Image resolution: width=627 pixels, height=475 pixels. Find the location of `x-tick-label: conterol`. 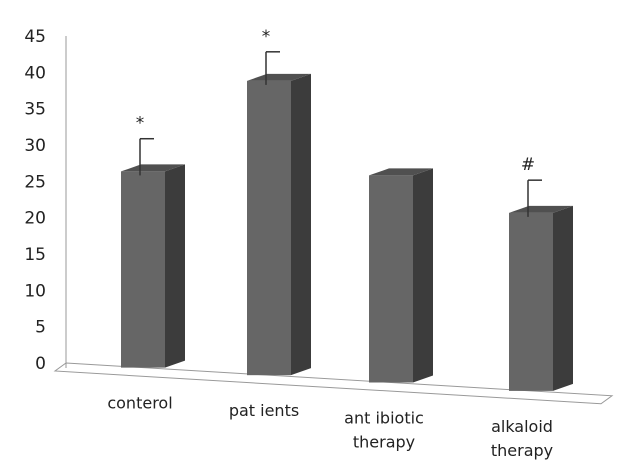

x-tick-label: conterol is located at coordinates (139, 403).